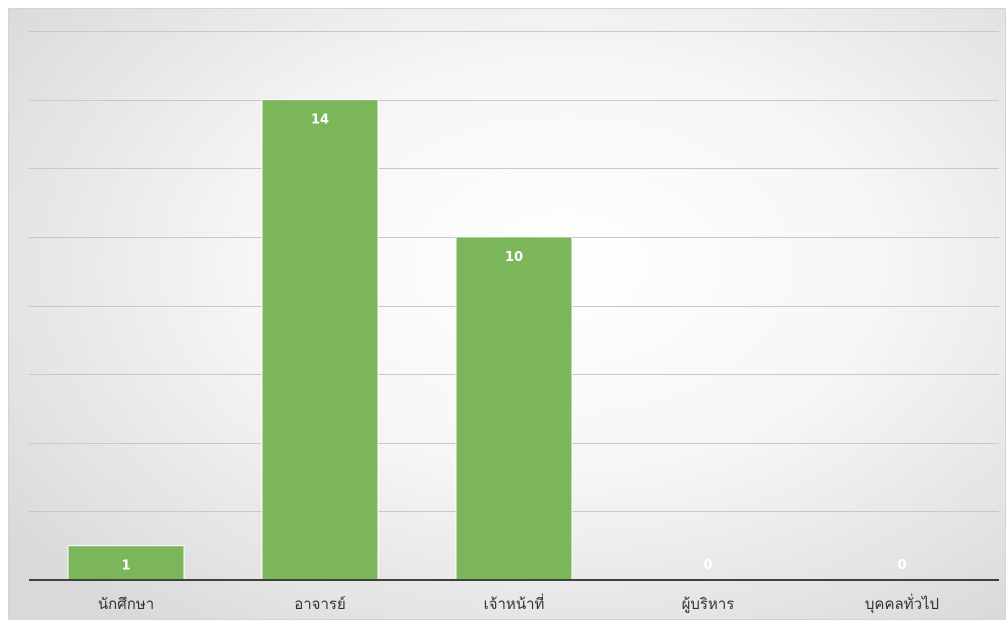 The height and width of the screenshot is (620, 1007). Describe the element at coordinates (125, 566) in the screenshot. I see `data-label: 1` at that location.